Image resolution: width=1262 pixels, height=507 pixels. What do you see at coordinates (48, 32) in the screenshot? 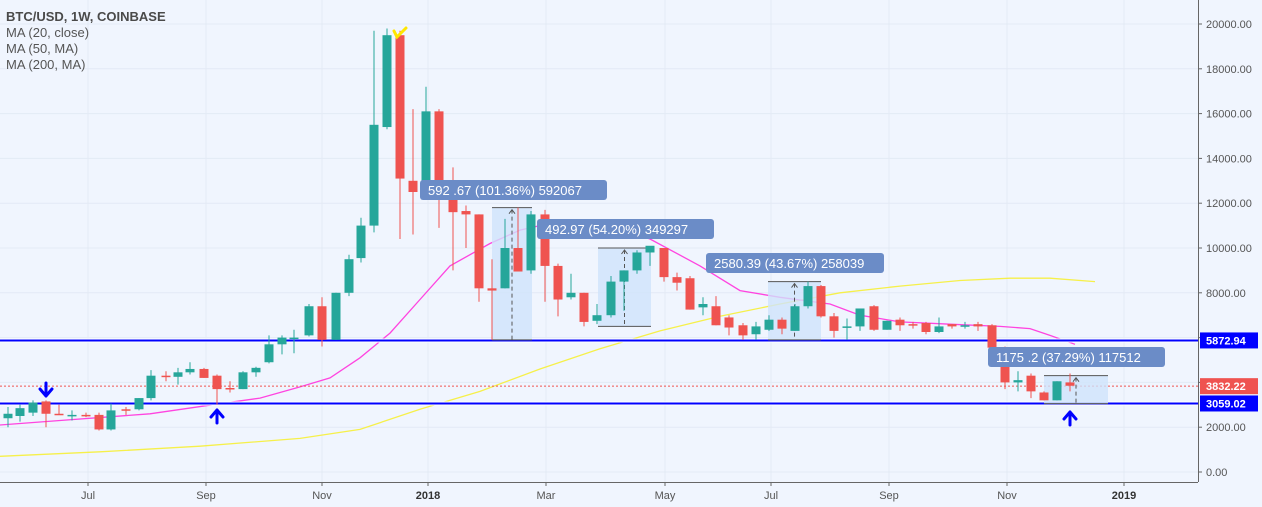
I see `indicator-ma20: MA (20, close)` at bounding box center [48, 32].